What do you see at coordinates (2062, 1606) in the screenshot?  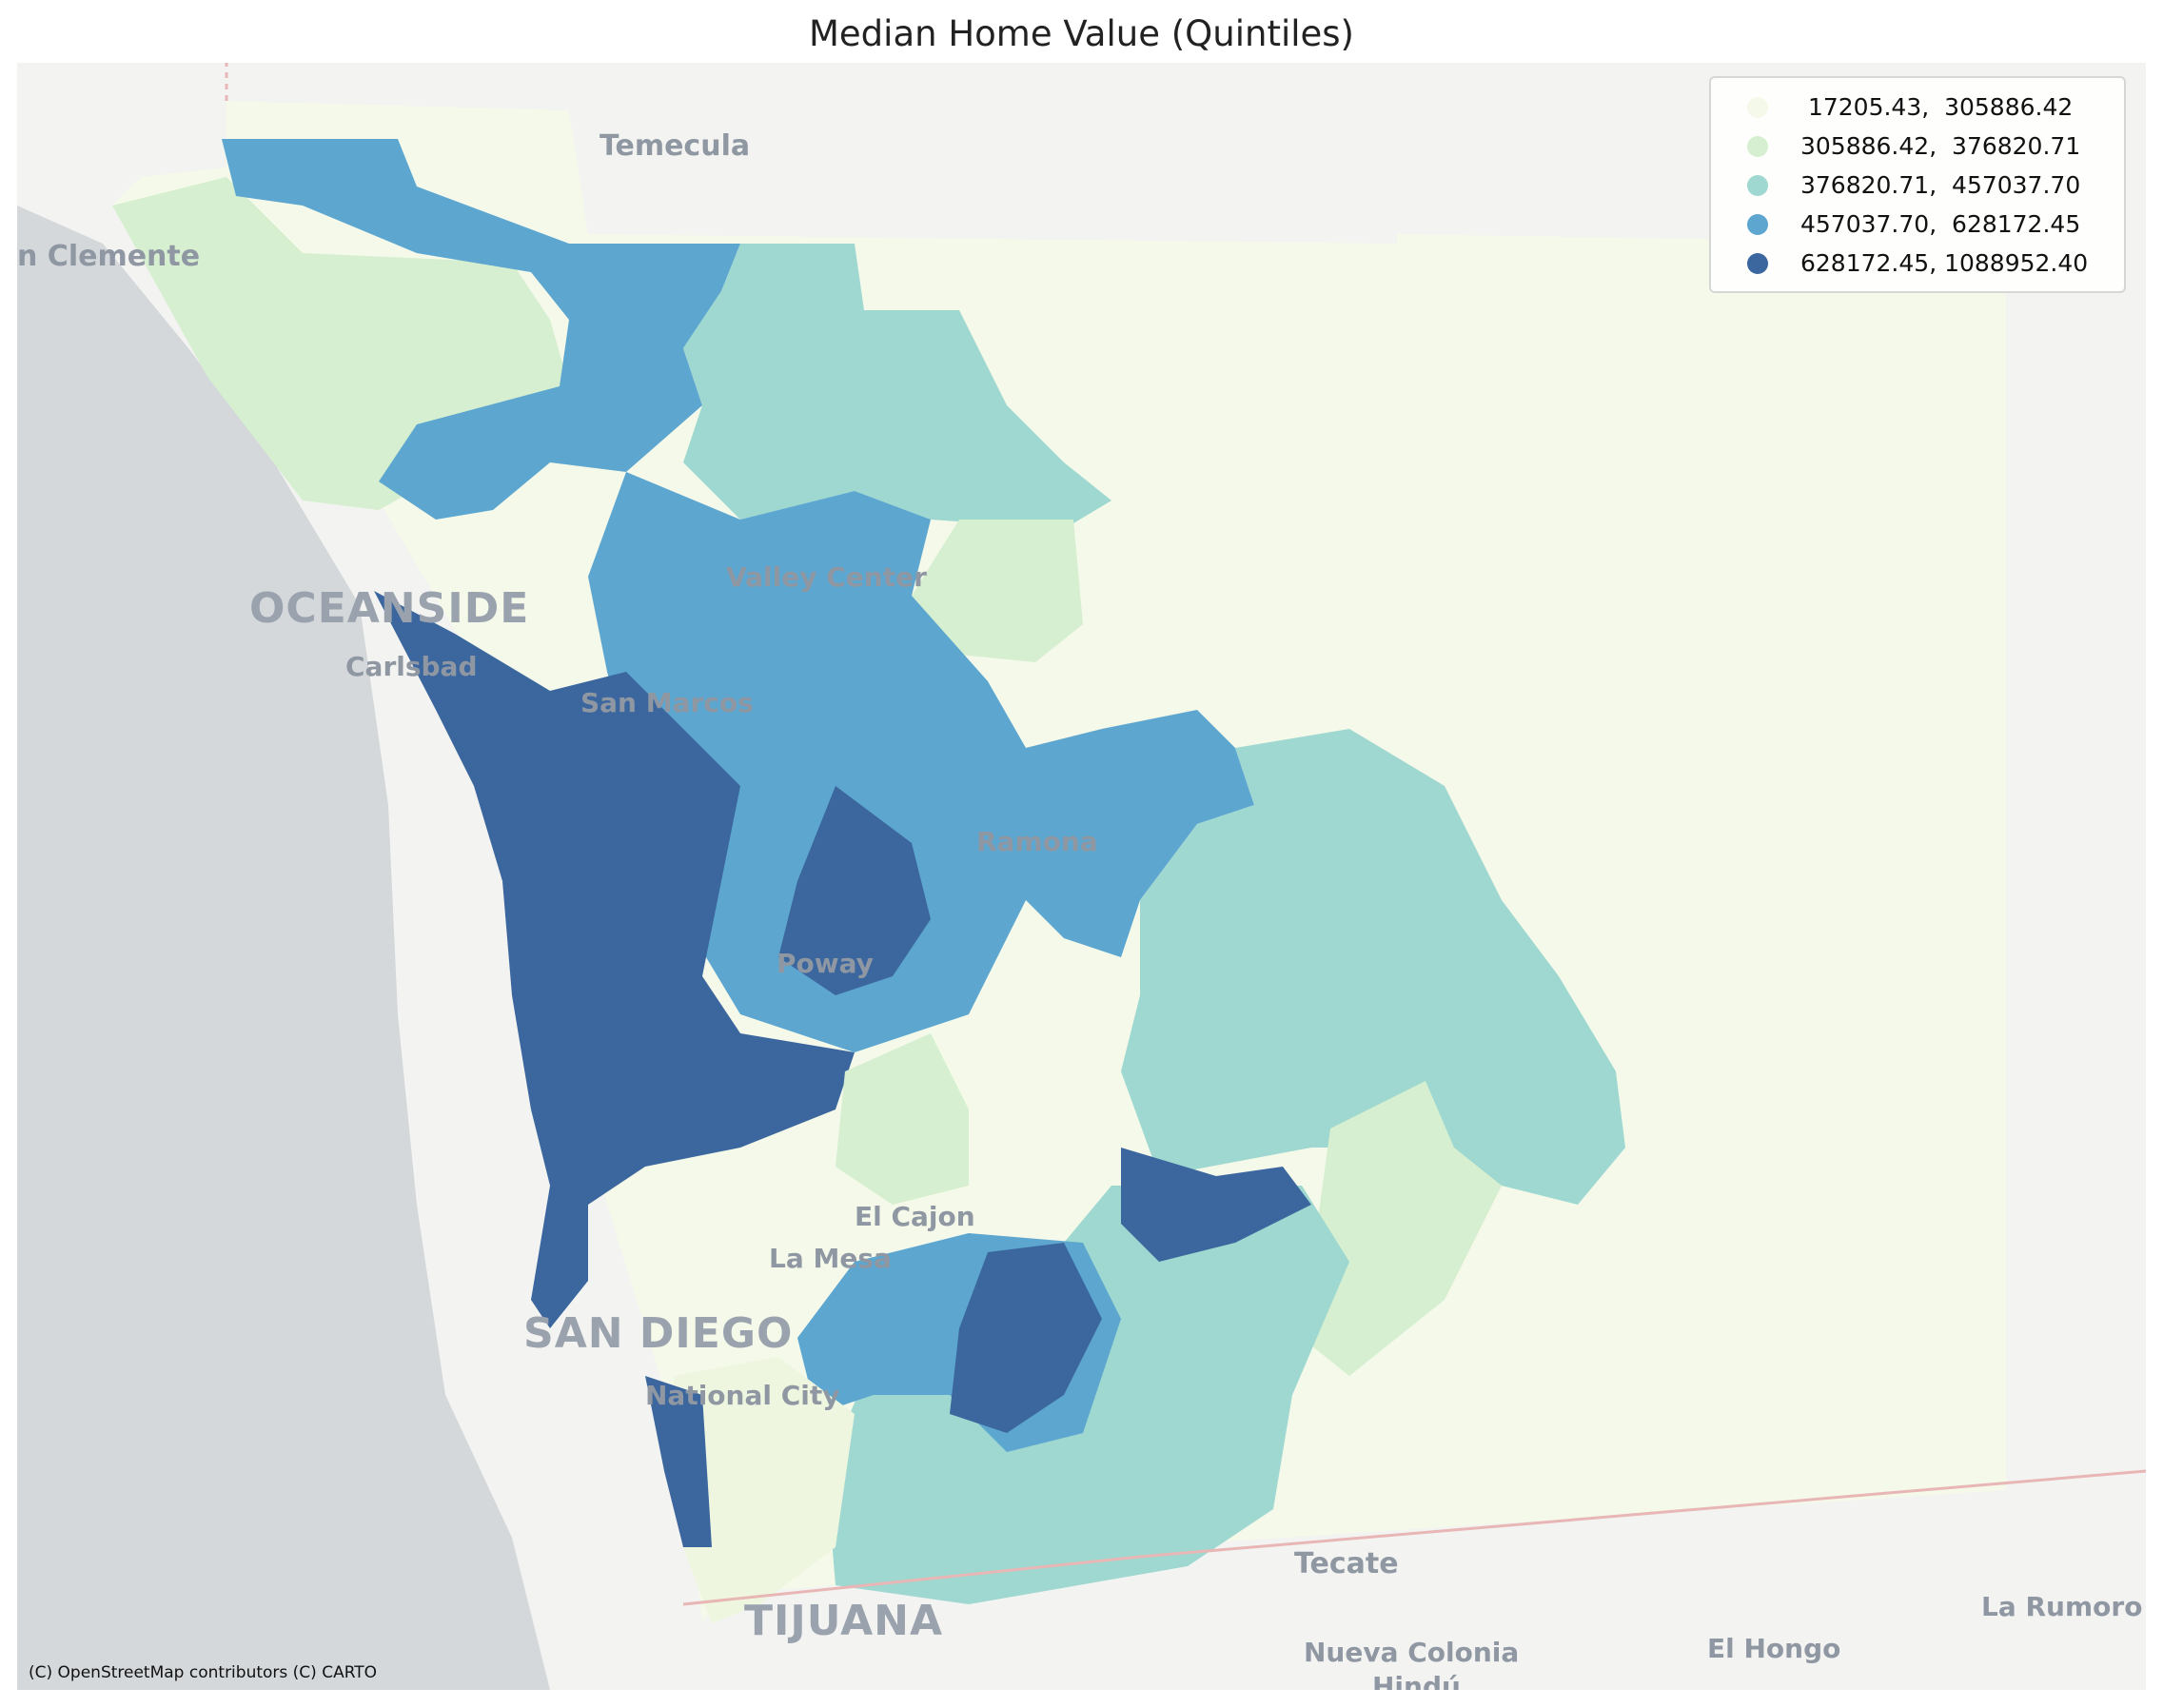 I see `label-la-rumorosa: La Rumoro` at bounding box center [2062, 1606].